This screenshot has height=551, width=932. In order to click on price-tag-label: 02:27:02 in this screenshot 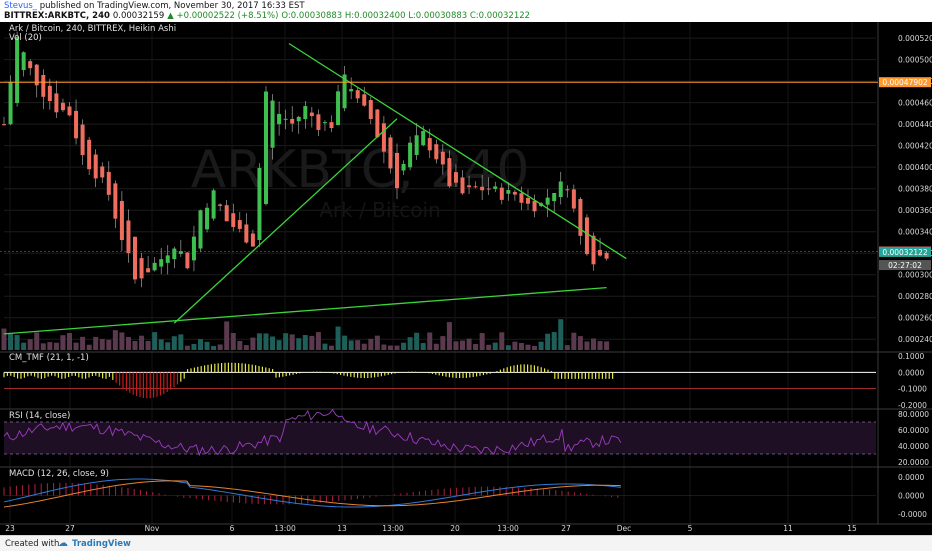, I will do `click(905, 265)`.